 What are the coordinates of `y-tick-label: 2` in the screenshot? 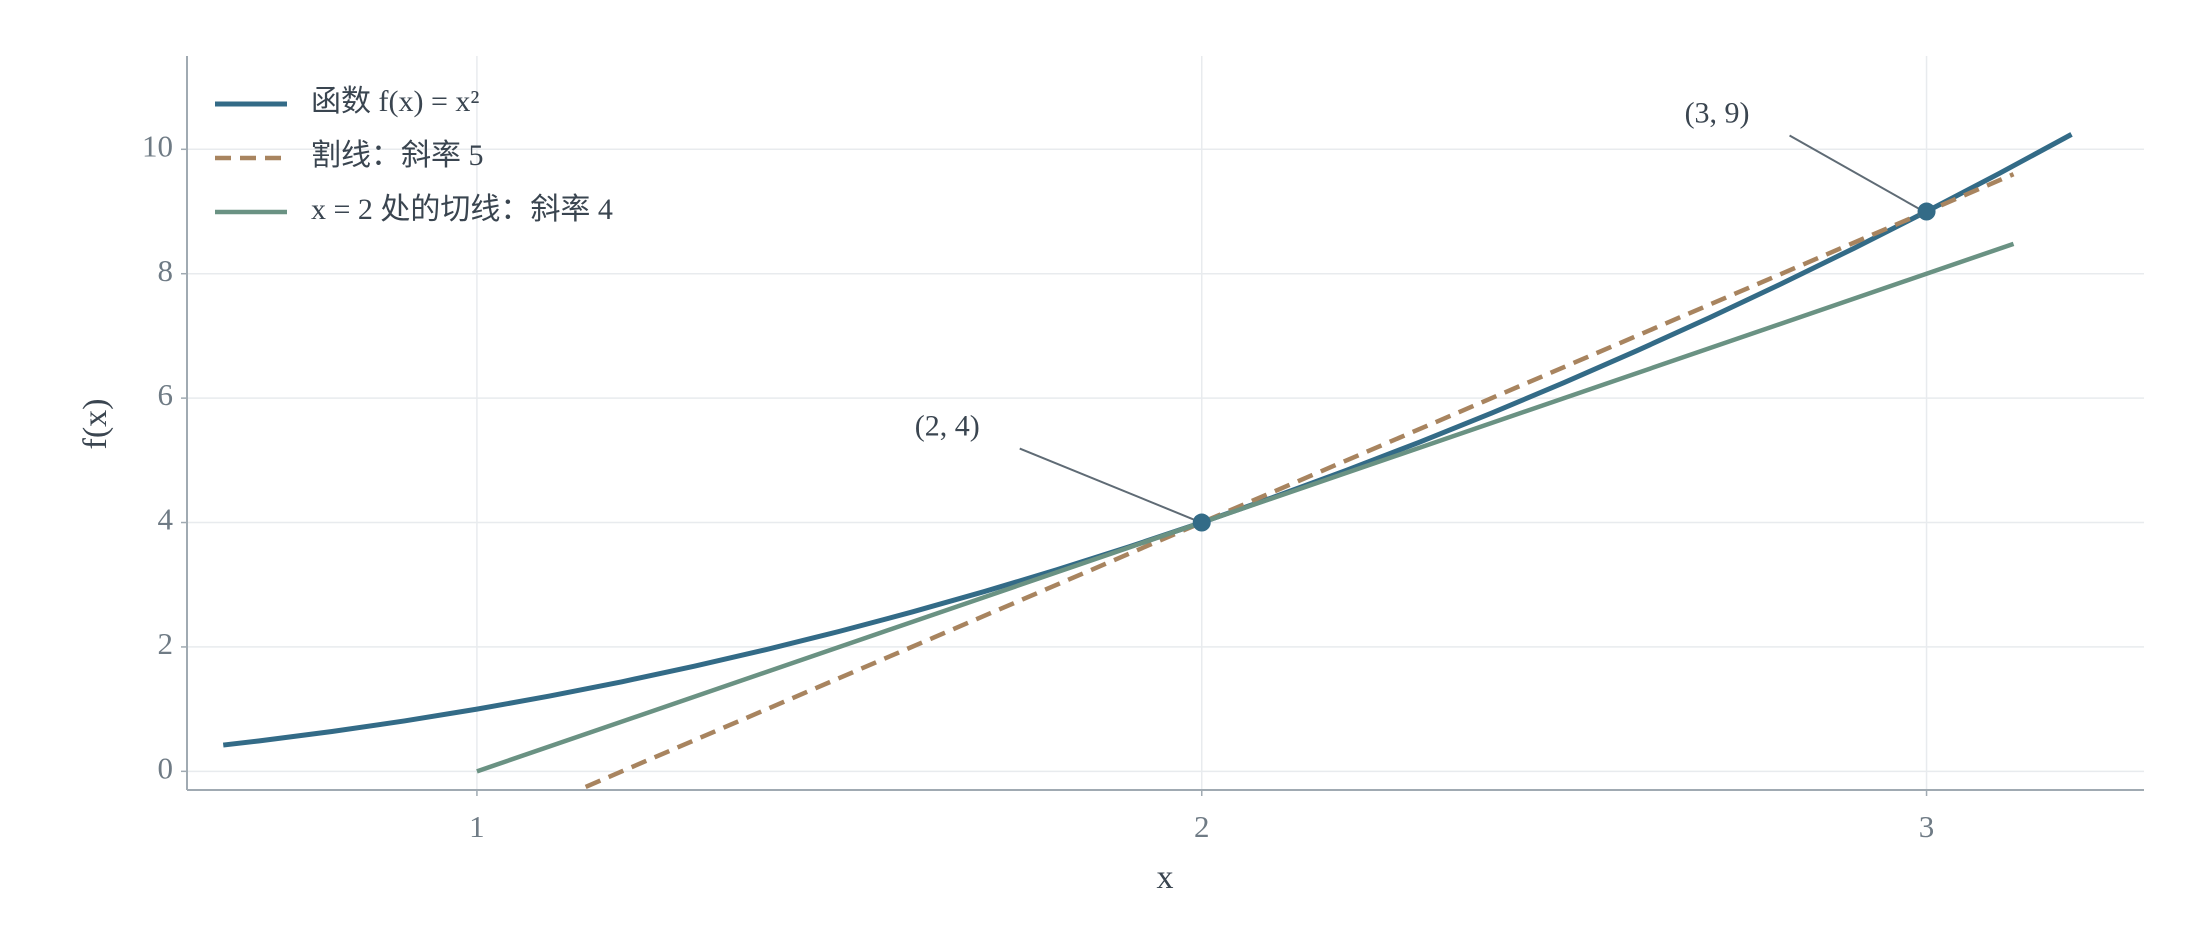 It's located at (166, 643).